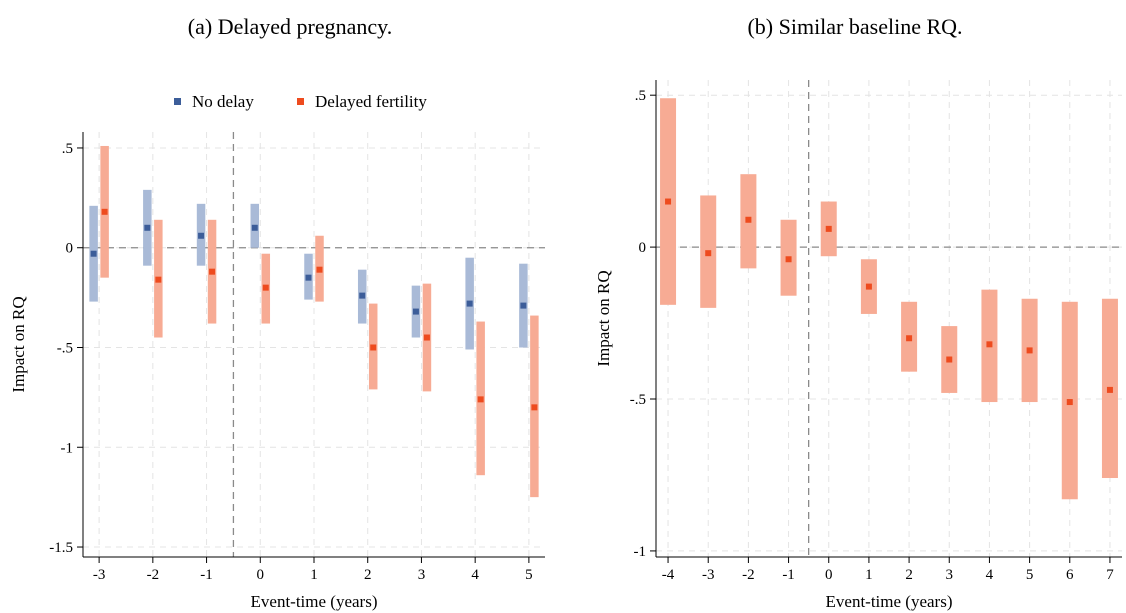  I want to click on panel-b-title: (b) Similar baseline RQ., so click(855, 26).